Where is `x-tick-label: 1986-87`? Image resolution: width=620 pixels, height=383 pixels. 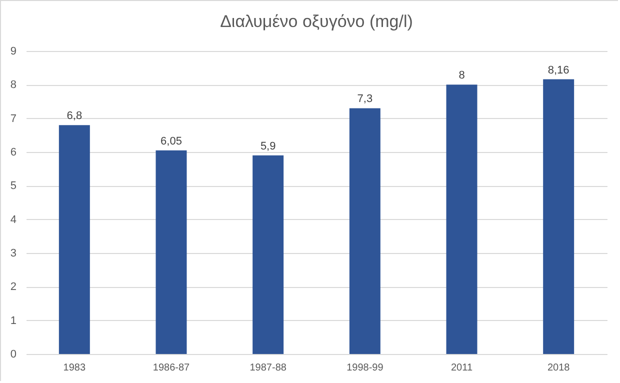 x-tick-label: 1986-87 is located at coordinates (171, 368).